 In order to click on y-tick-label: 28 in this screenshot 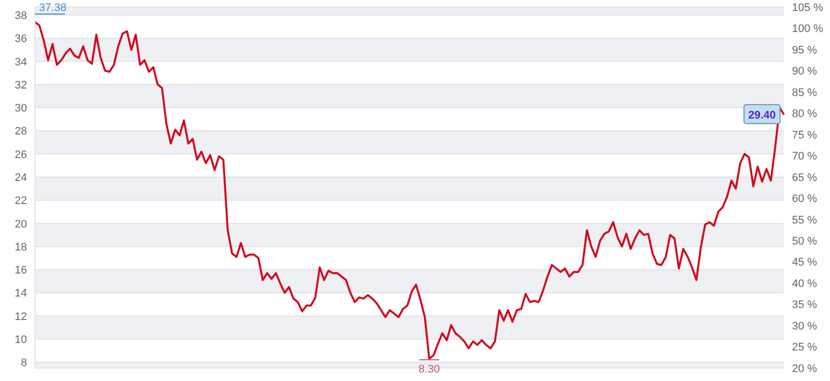, I will do `click(20, 132)`.